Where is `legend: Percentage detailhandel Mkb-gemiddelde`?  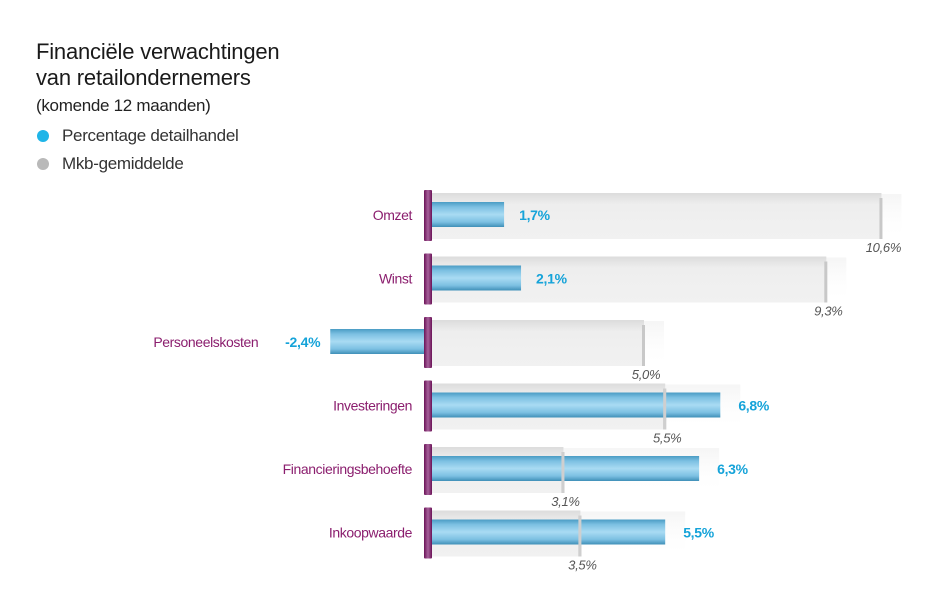
legend: Percentage detailhandel Mkb-gemiddelde is located at coordinates (137, 150).